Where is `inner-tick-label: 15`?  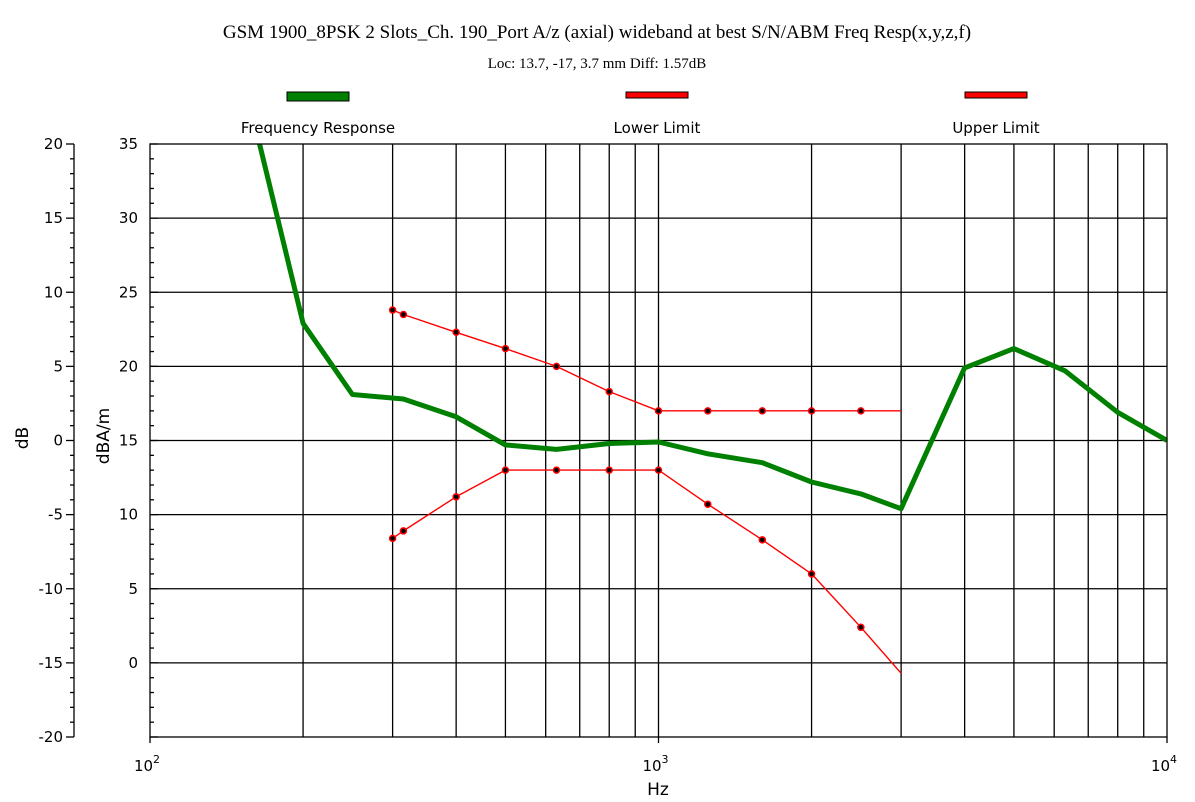 inner-tick-label: 15 is located at coordinates (128, 441).